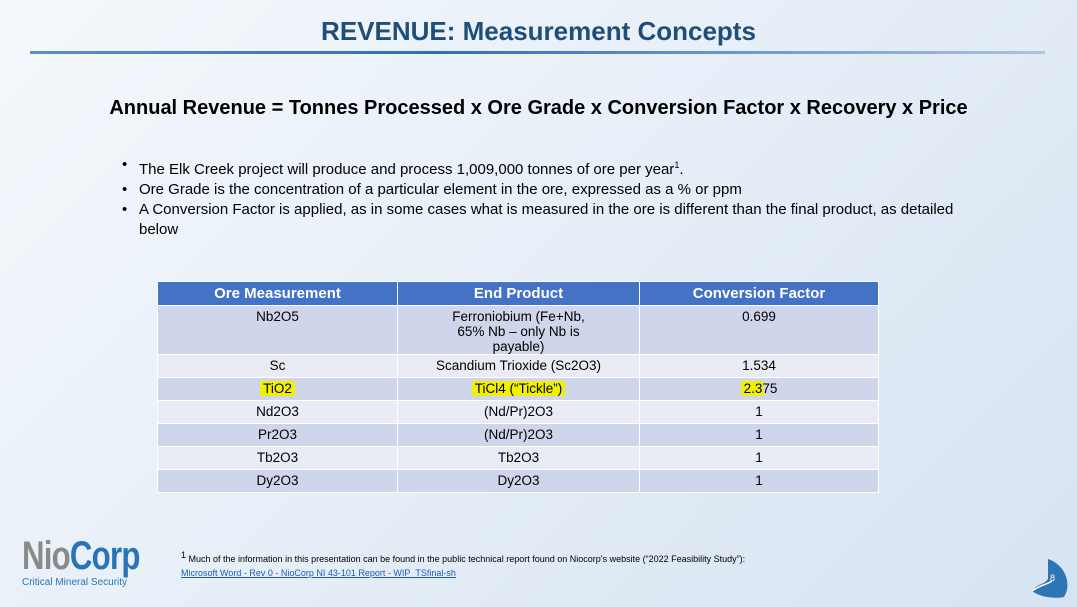  What do you see at coordinates (277, 435) in the screenshot?
I see `table-cell: Pr2O3` at bounding box center [277, 435].